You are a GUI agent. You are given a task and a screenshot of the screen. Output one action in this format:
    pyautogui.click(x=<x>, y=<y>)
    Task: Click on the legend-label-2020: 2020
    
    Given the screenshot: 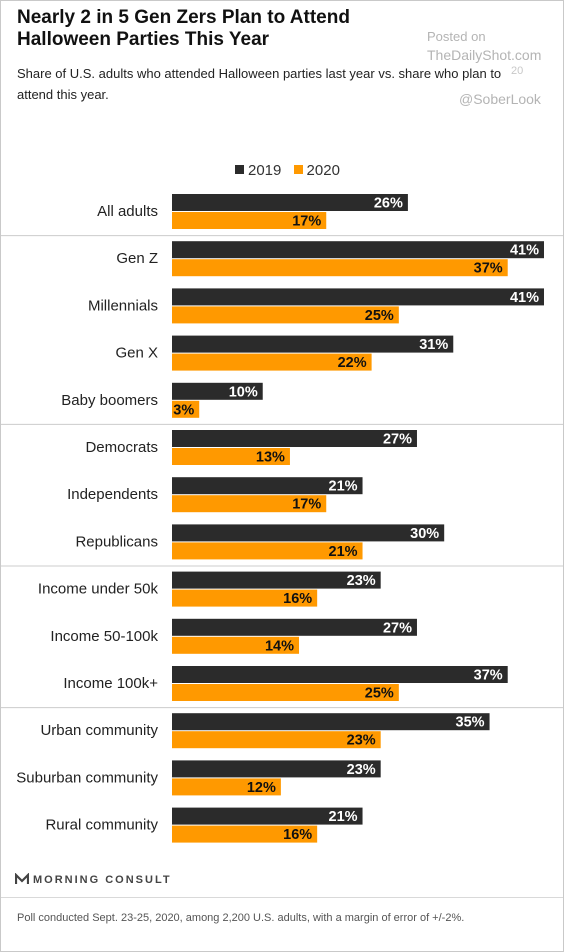 What is the action you would take?
    pyautogui.click(x=323, y=170)
    